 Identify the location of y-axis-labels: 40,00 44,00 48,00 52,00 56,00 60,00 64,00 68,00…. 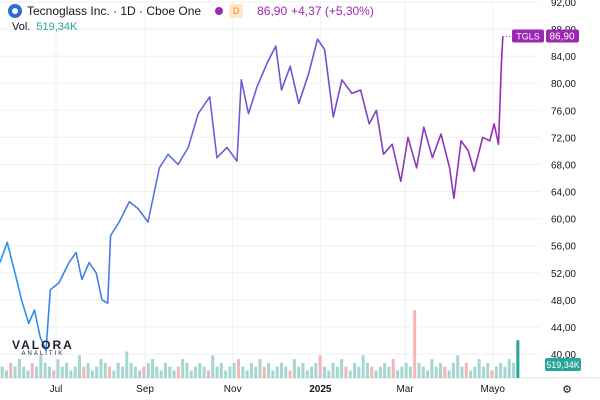
(563, 180).